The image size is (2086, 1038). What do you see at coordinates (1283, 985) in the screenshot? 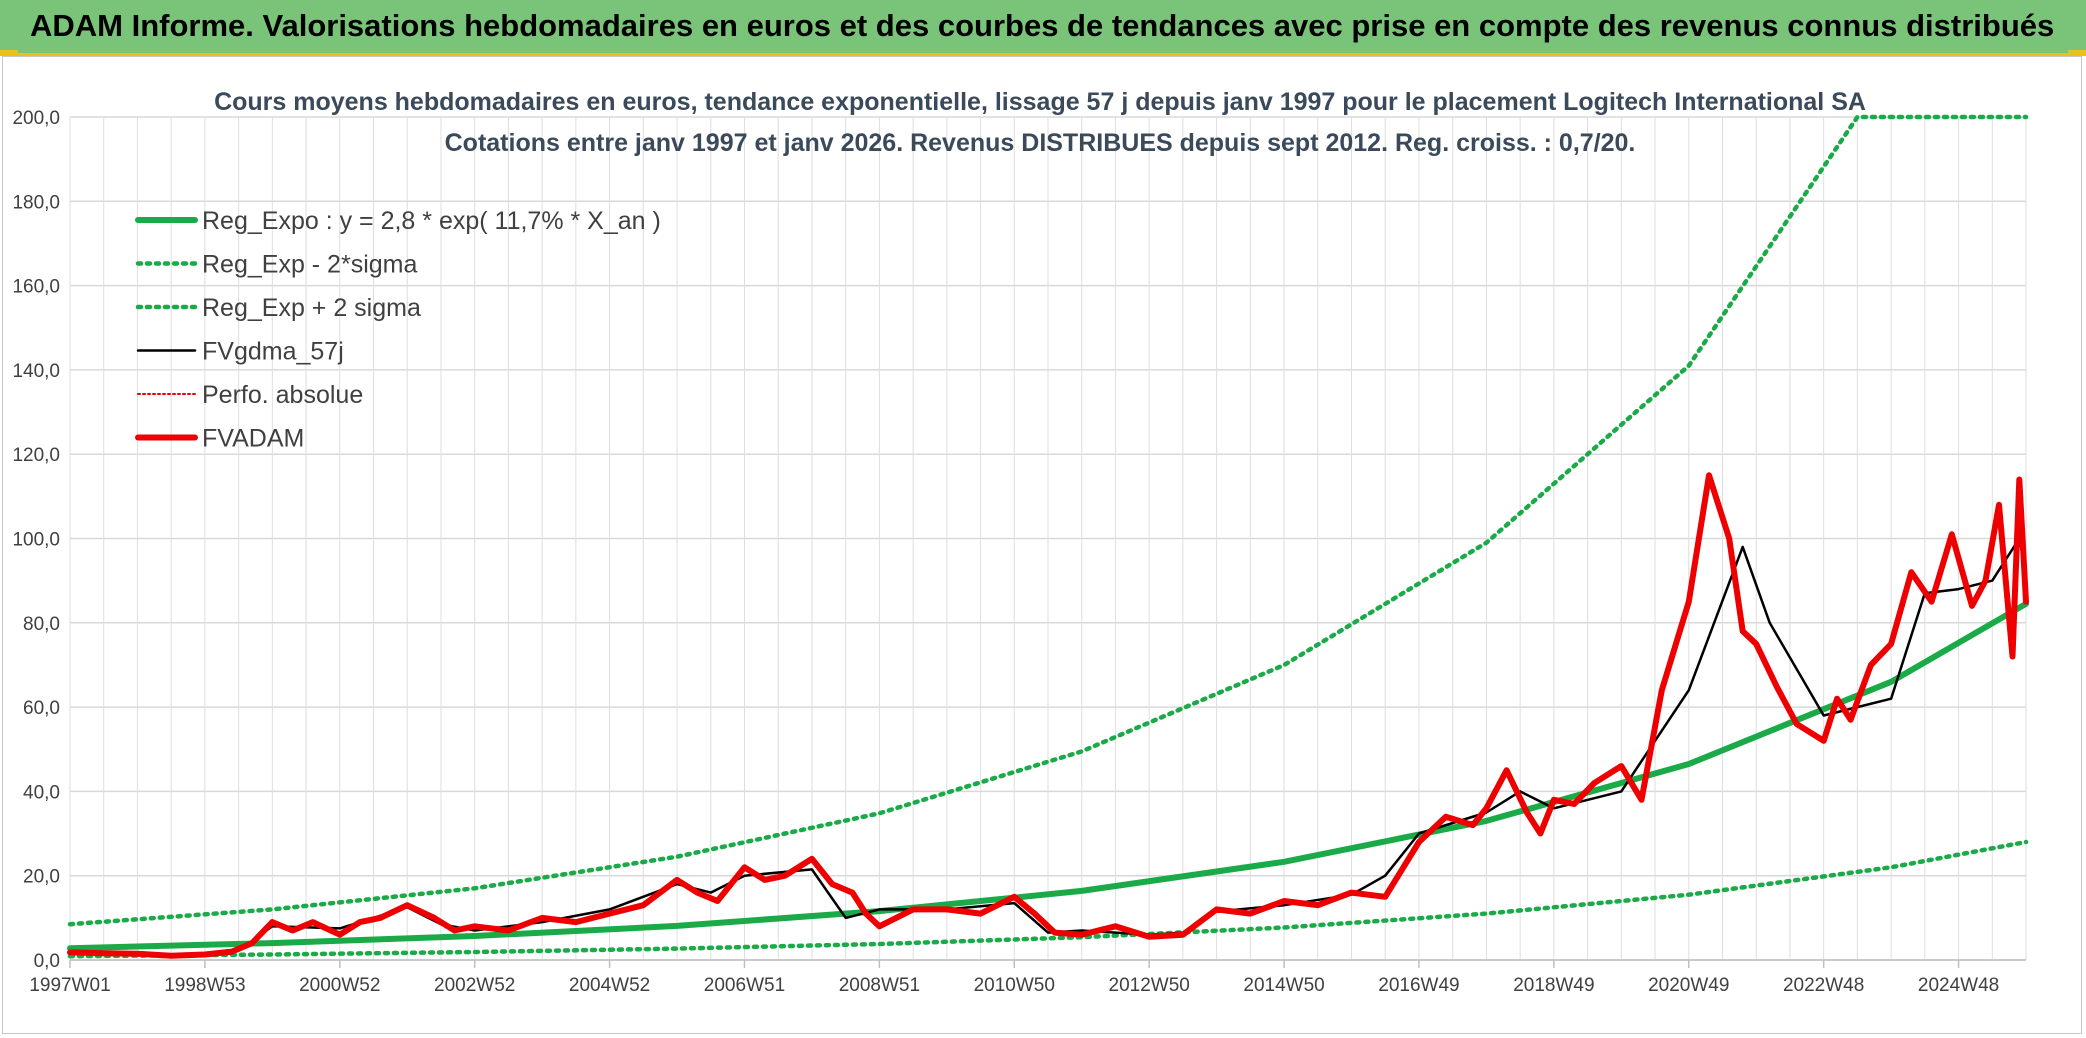
I see `x-tick-label: 2014W50` at bounding box center [1283, 985].